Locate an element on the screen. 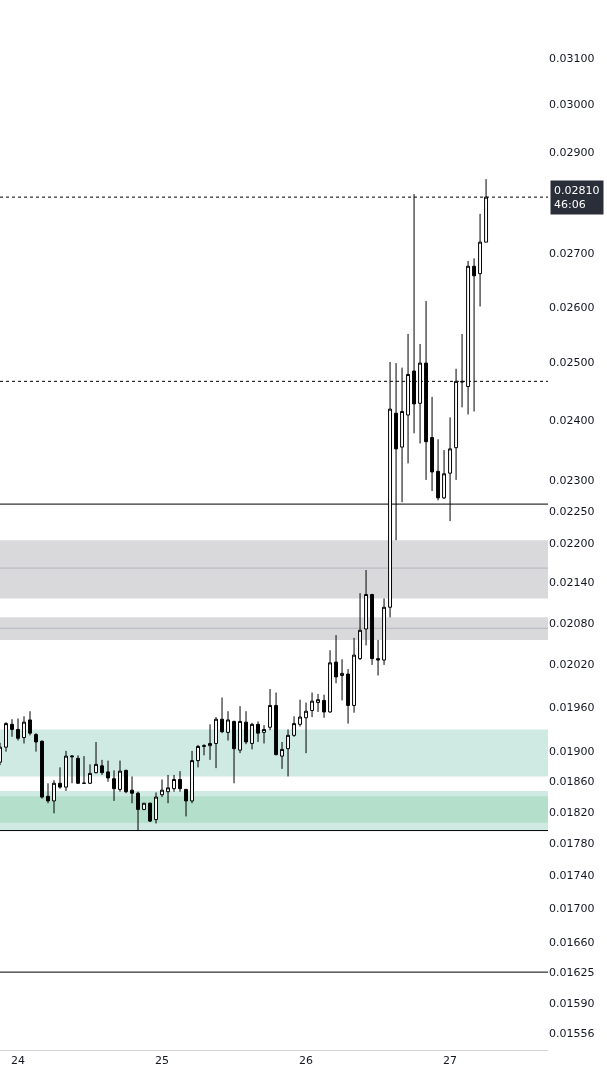 Image resolution: width=607 pixels, height=1080 pixels. y-tick-label: 0.01556 is located at coordinates (572, 1034).